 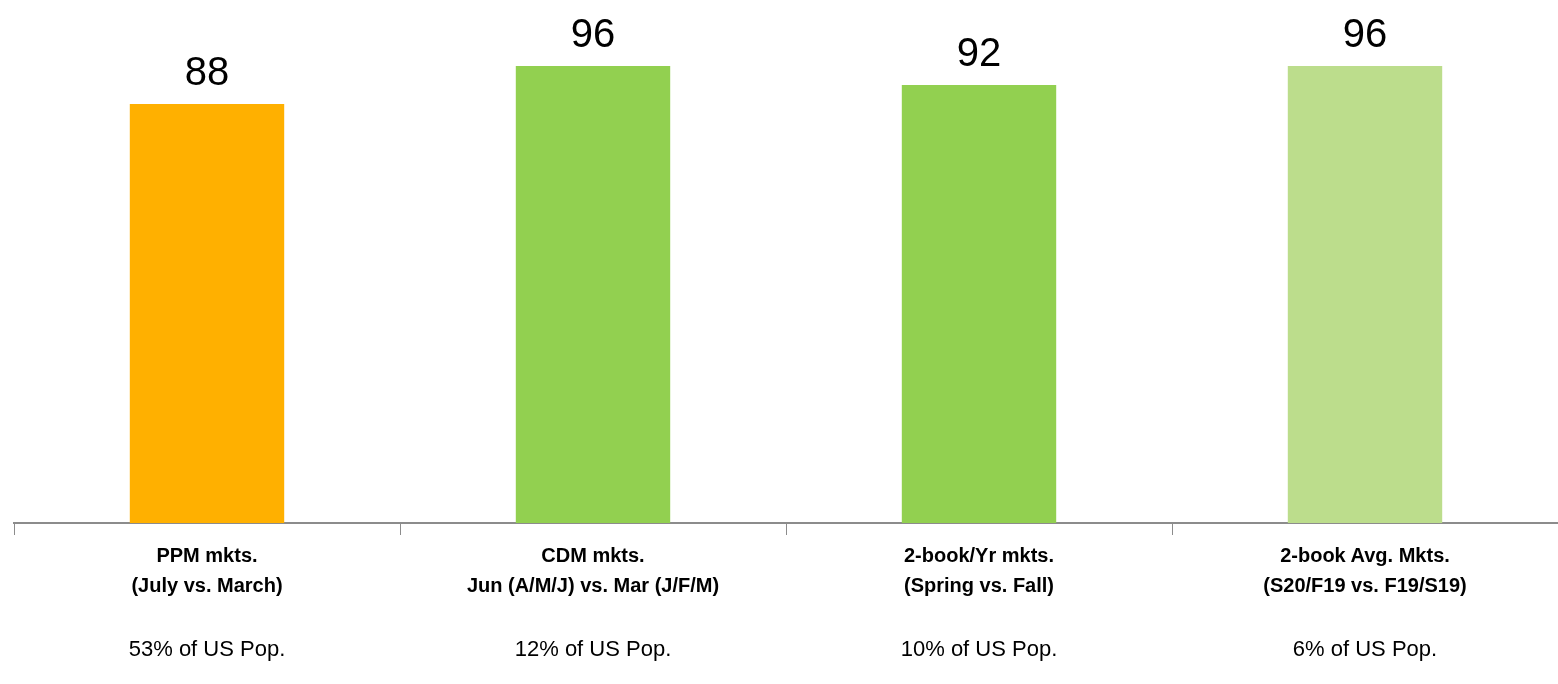 What do you see at coordinates (1365, 649) in the screenshot?
I see `text: 6% of US Pop.` at bounding box center [1365, 649].